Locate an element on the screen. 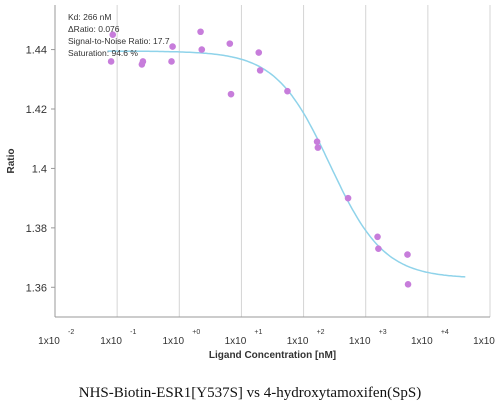  x-tick-exponent: -1 is located at coordinates (133, 332).